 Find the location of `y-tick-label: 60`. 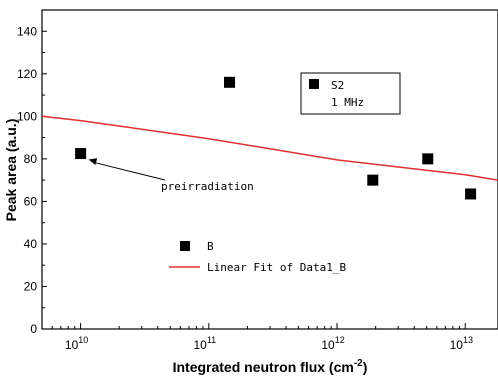

y-tick-label: 60 is located at coordinates (31, 201).